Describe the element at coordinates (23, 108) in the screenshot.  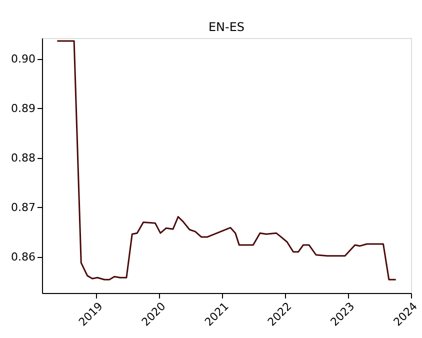
I see `y-tick-label: 0.89` at that location.